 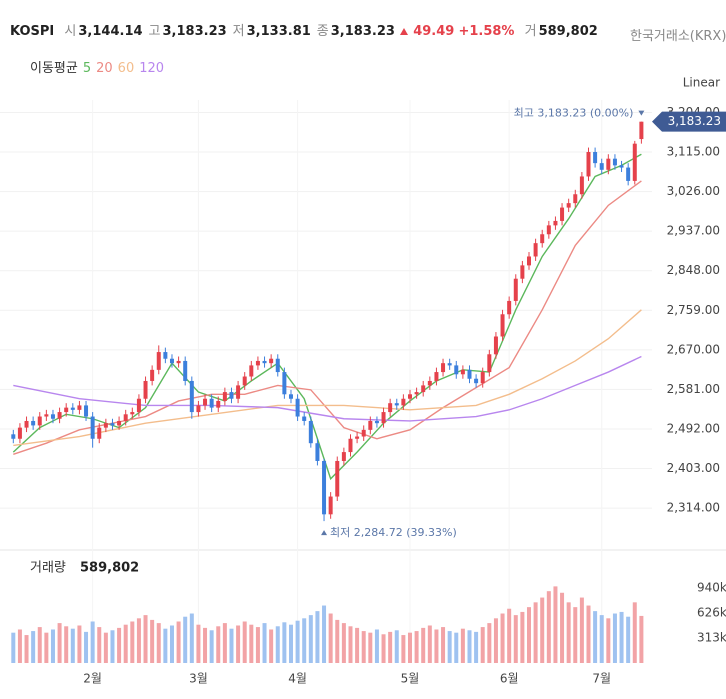 What do you see at coordinates (601, 679) in the screenshot?
I see `x-tick-label: 7월` at bounding box center [601, 679].